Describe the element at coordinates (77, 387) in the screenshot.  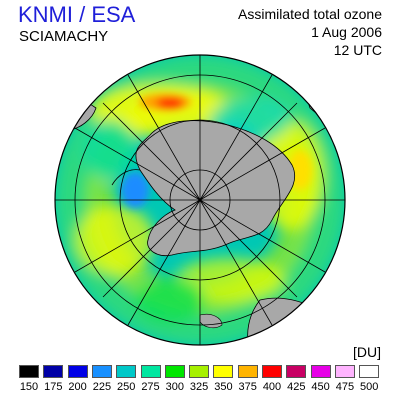
I see `legend-label-200: 200` at that location.